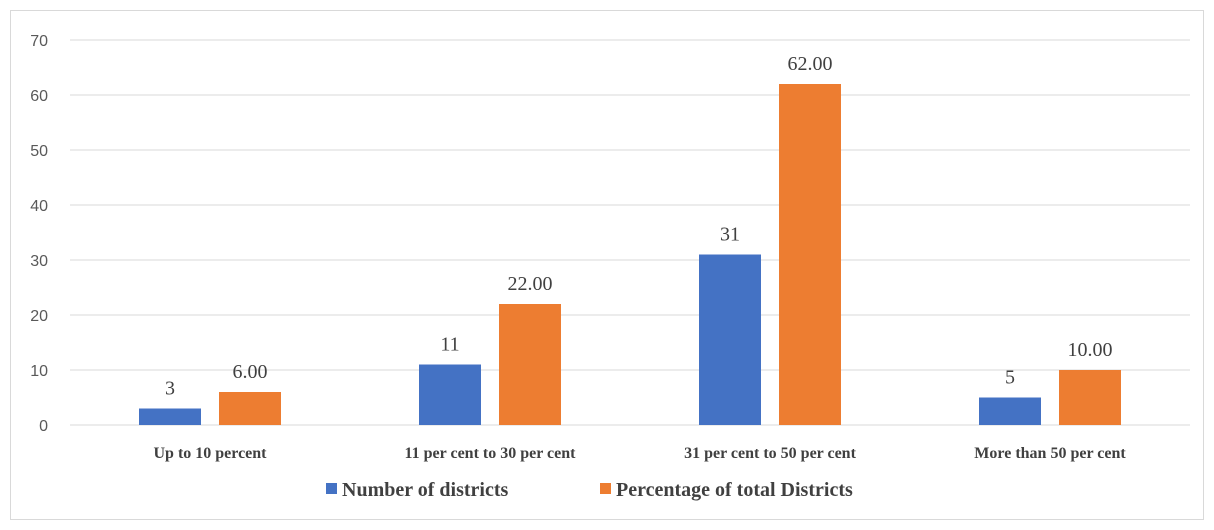  What do you see at coordinates (730, 235) in the screenshot?
I see `data-label: 31` at bounding box center [730, 235].